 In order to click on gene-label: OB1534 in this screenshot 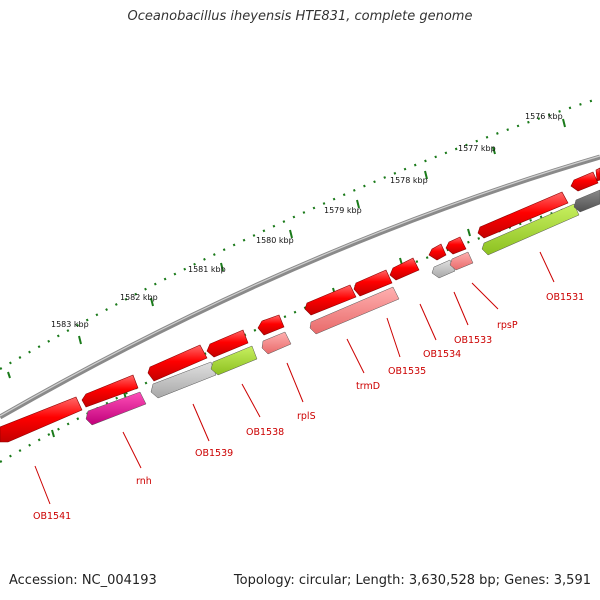, I will do `click(442, 354)`.